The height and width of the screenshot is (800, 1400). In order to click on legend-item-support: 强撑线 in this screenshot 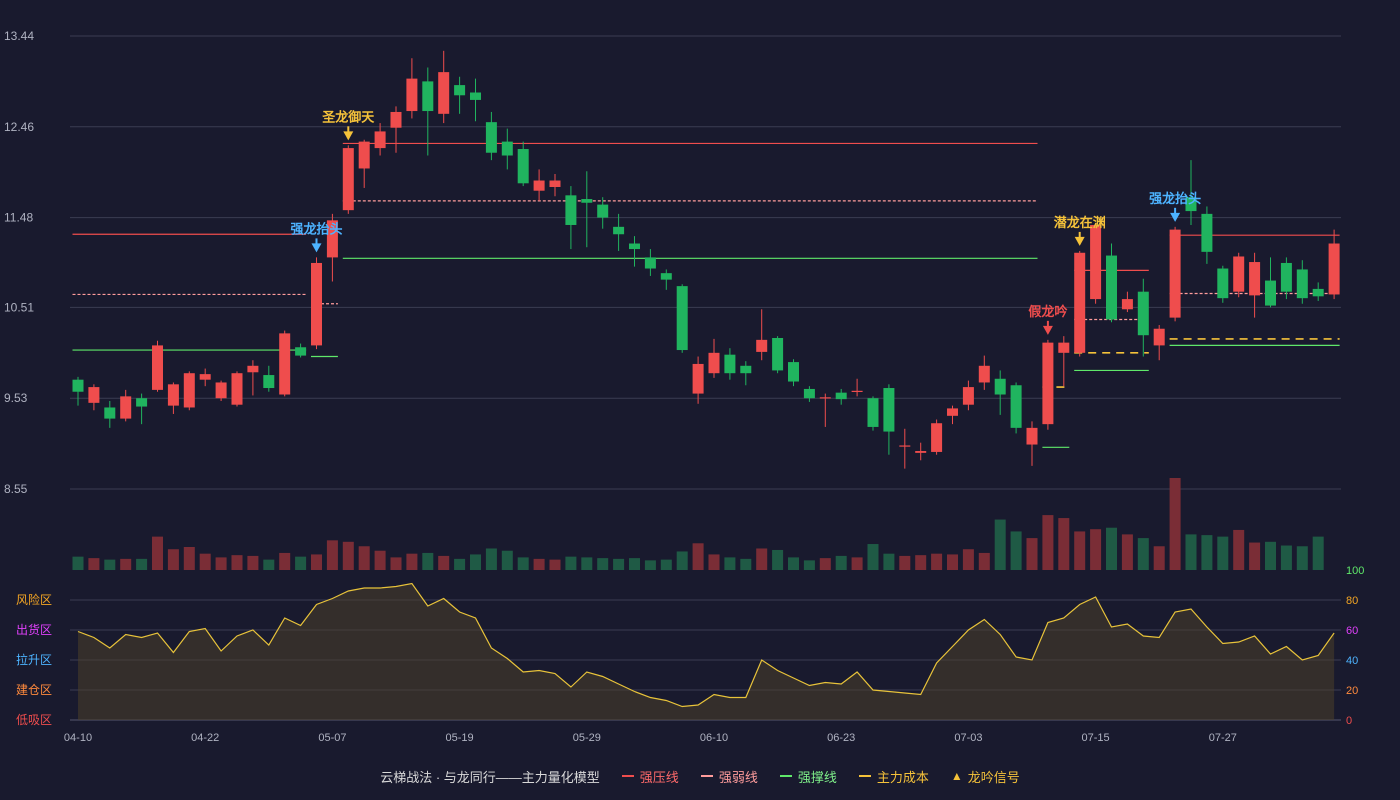, I will do `click(808, 776)`.